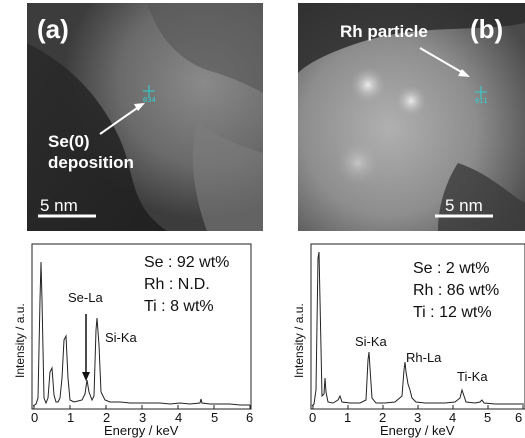 This screenshot has height=438, width=525. Describe the element at coordinates (348, 417) in the screenshot. I see `x-tick-label-b-1: 1` at that location.